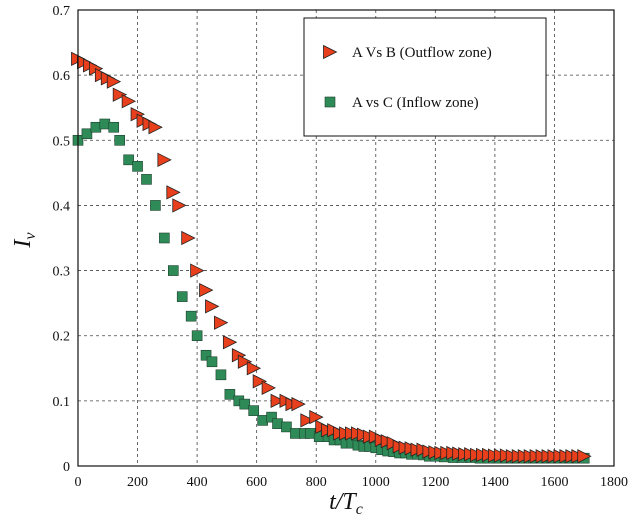 This screenshot has height=524, width=630. Describe the element at coordinates (352, 482) in the screenshot. I see `x-tick-labels: 0 200 400 600 800 1000 1200 1400 1600 1800` at that location.